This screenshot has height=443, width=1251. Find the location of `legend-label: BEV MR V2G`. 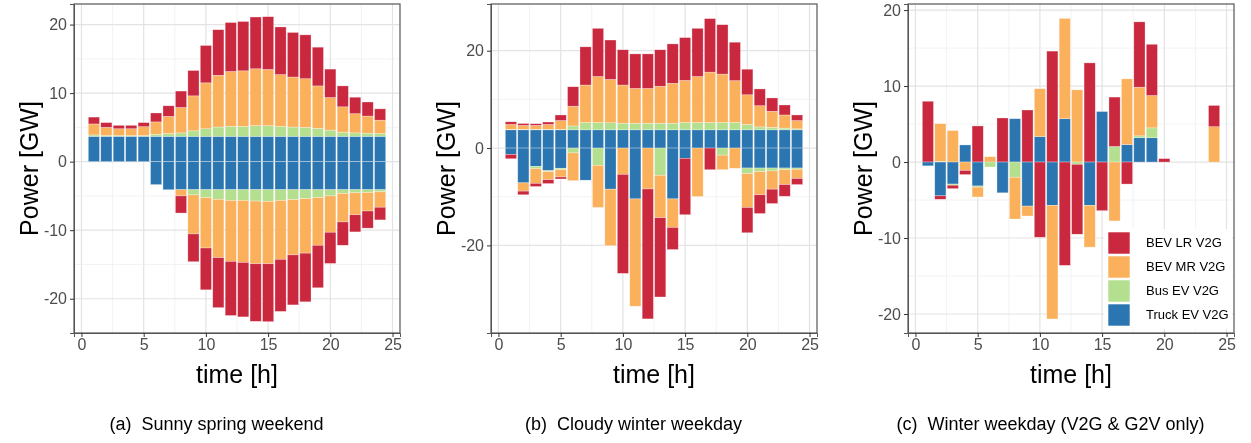

legend-label: BEV MR V2G is located at coordinates (1186, 266).